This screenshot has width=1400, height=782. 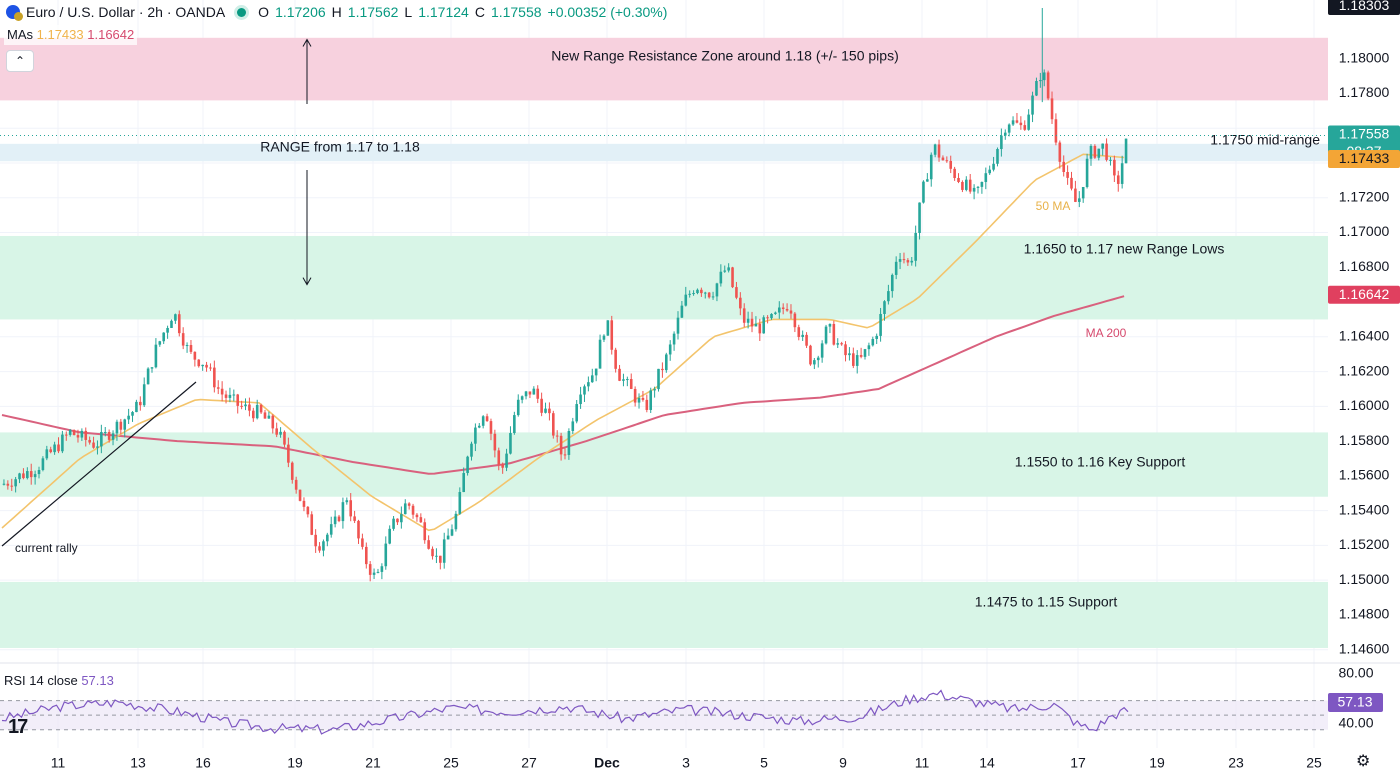 I want to click on zone-band, so click(x=664, y=277).